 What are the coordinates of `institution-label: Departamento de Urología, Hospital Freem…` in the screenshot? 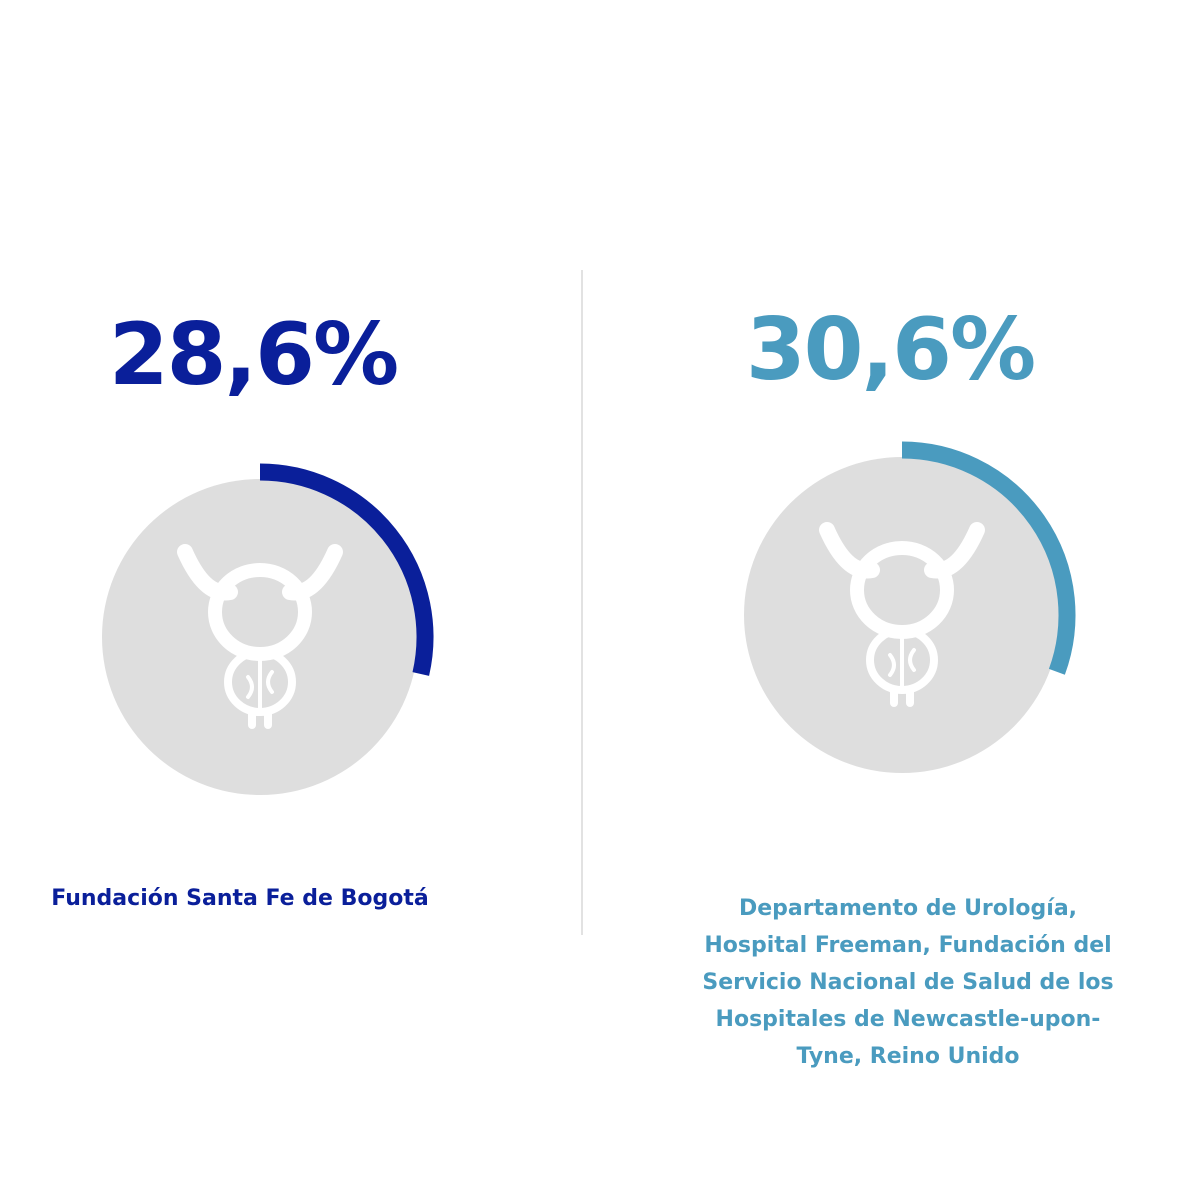 It's located at (908, 982).